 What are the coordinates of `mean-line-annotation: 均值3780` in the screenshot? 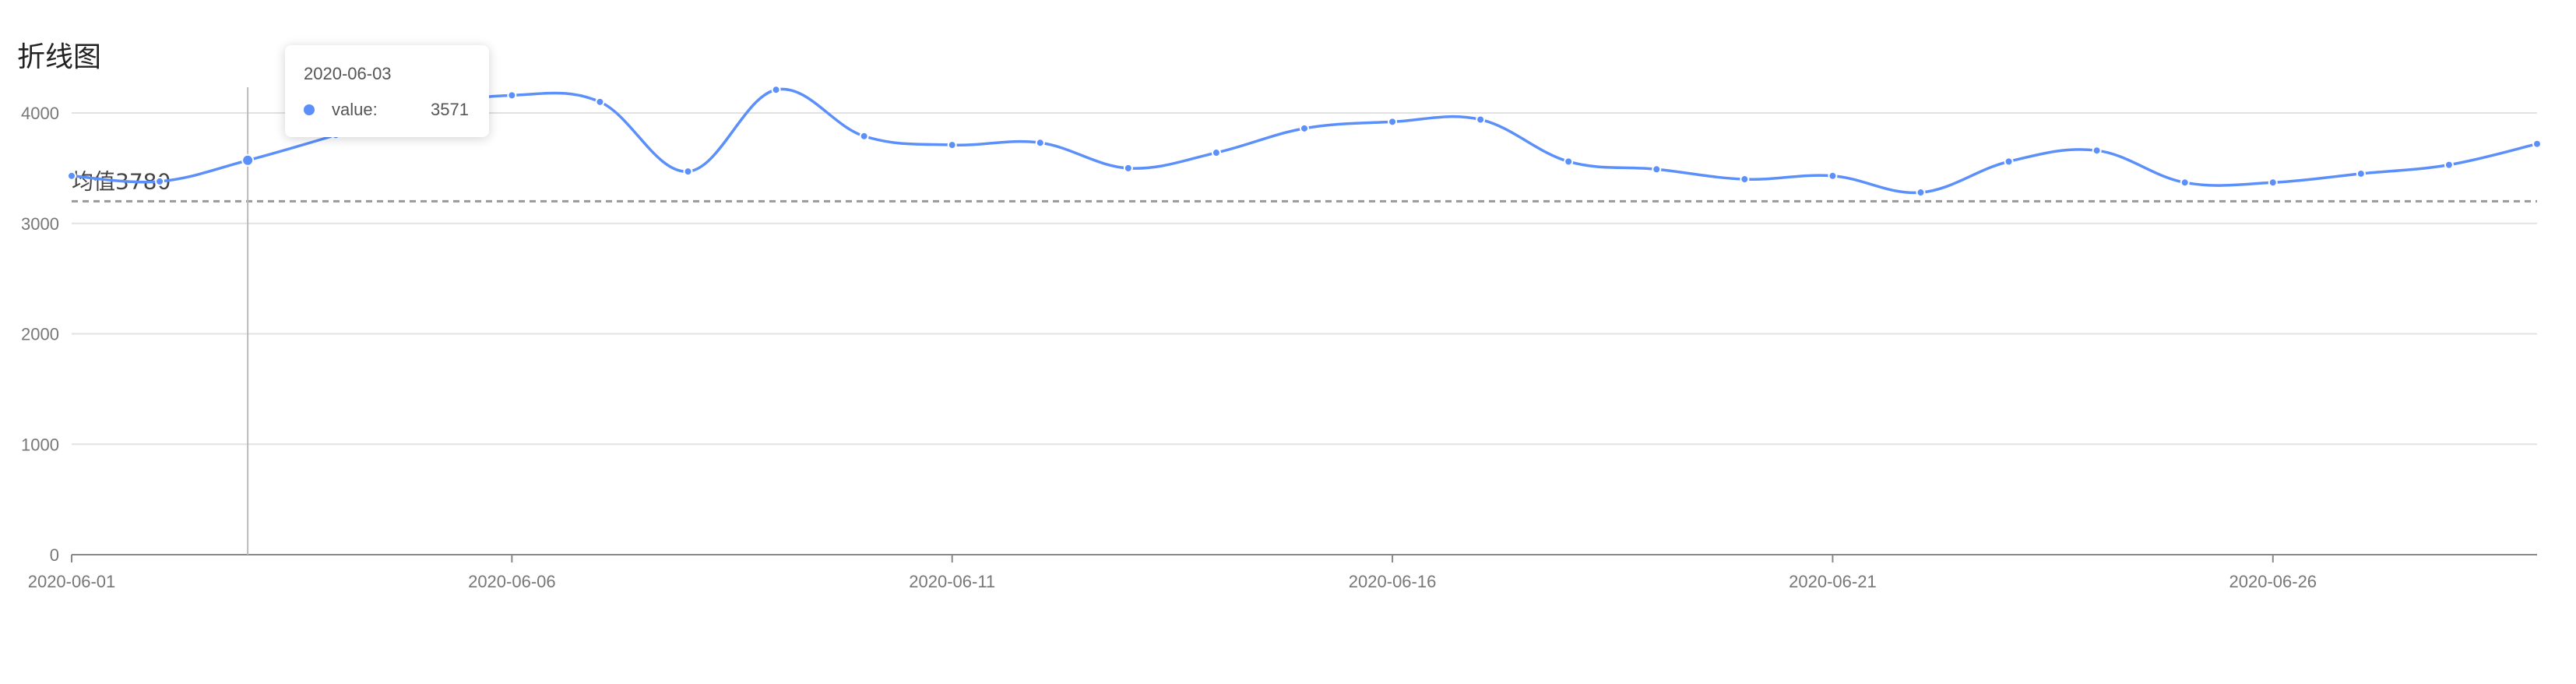 It's located at (1304, 185).